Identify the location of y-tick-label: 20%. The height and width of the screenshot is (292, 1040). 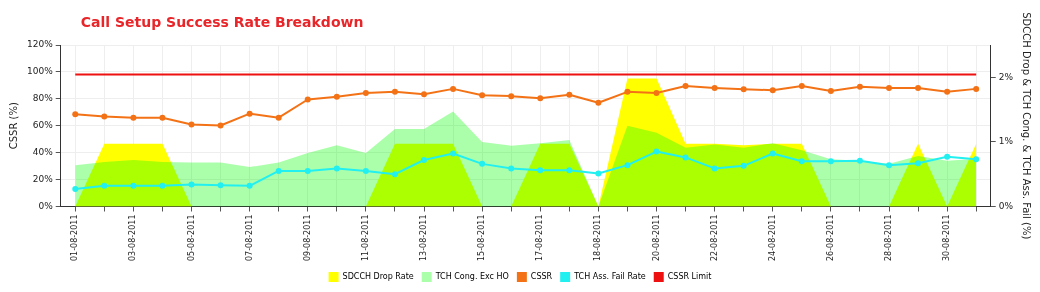
(43, 178).